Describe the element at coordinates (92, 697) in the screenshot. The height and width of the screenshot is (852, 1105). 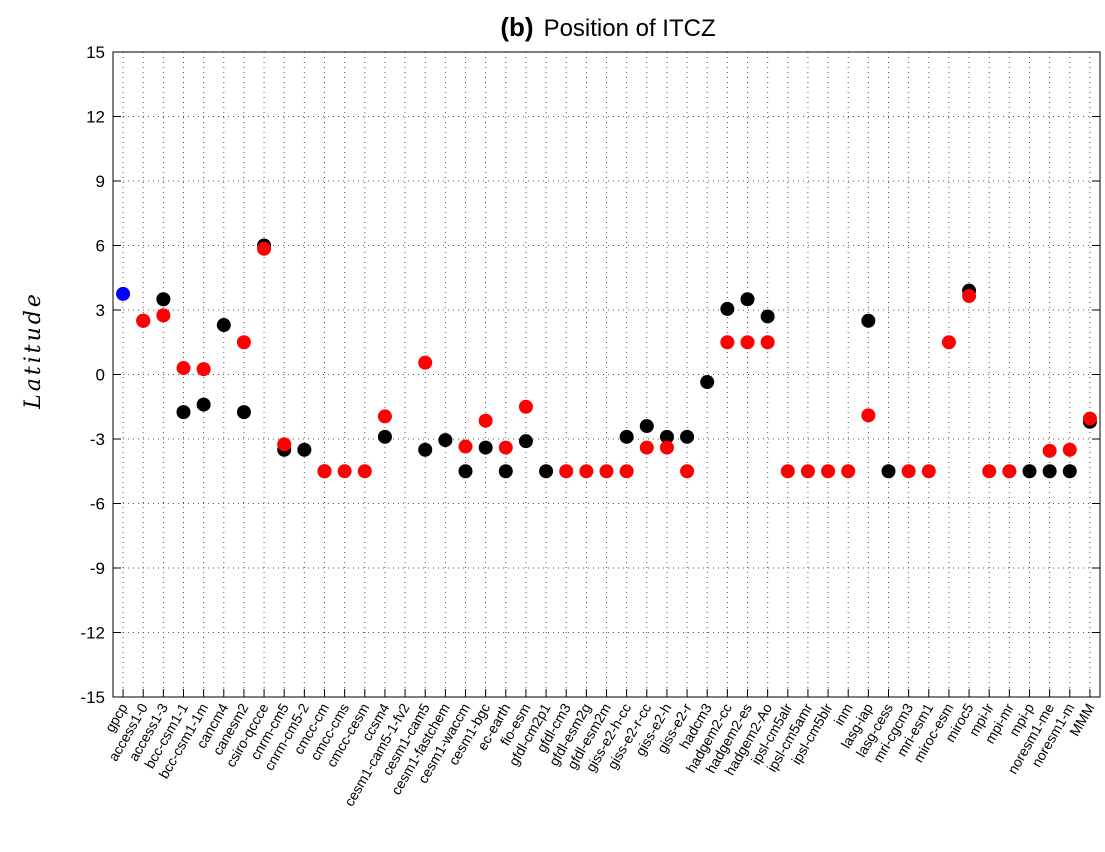
I see `y-tick-label: -15` at that location.